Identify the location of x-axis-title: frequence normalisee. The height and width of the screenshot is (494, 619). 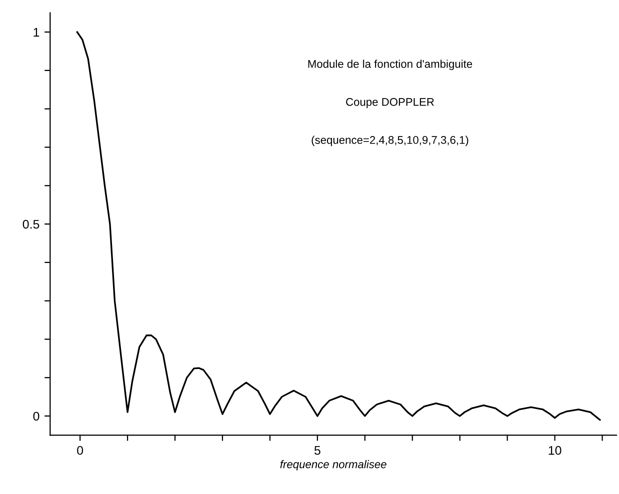
(333, 465).